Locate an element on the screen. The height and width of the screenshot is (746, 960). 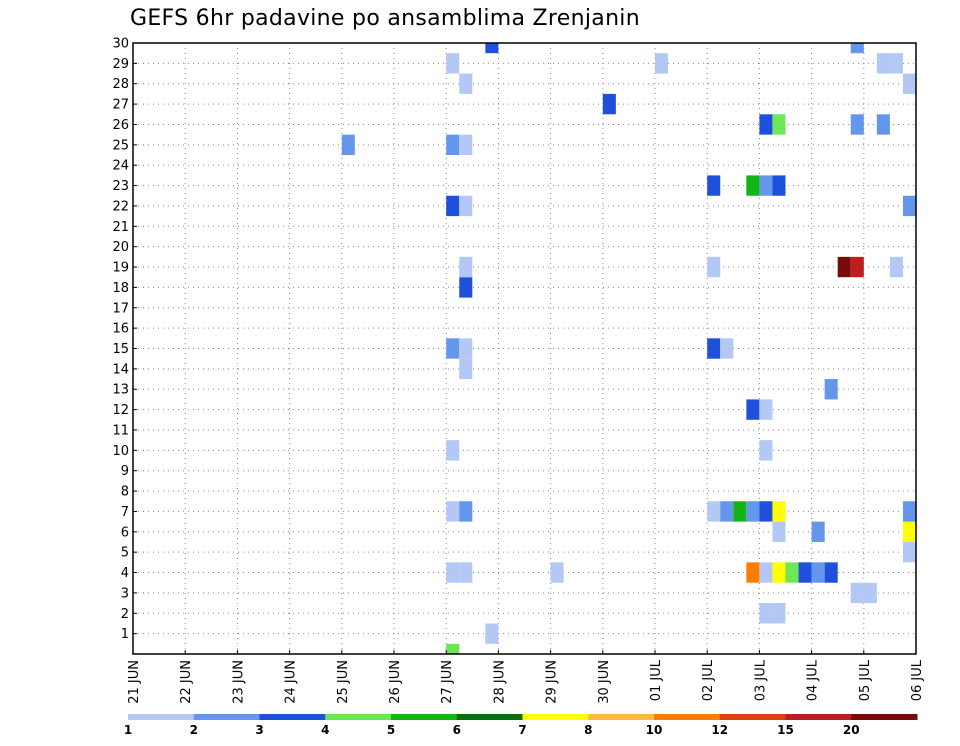
y-tick-label: 22 is located at coordinates (120, 206).